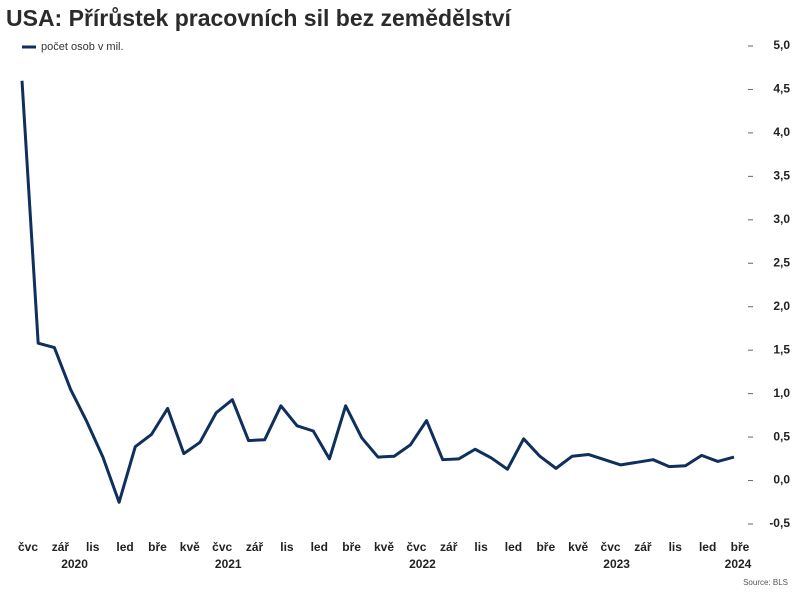 Image resolution: width=800 pixels, height=600 pixels. What do you see at coordinates (781, 262) in the screenshot?
I see `y-tick-label: 2,5` at bounding box center [781, 262].